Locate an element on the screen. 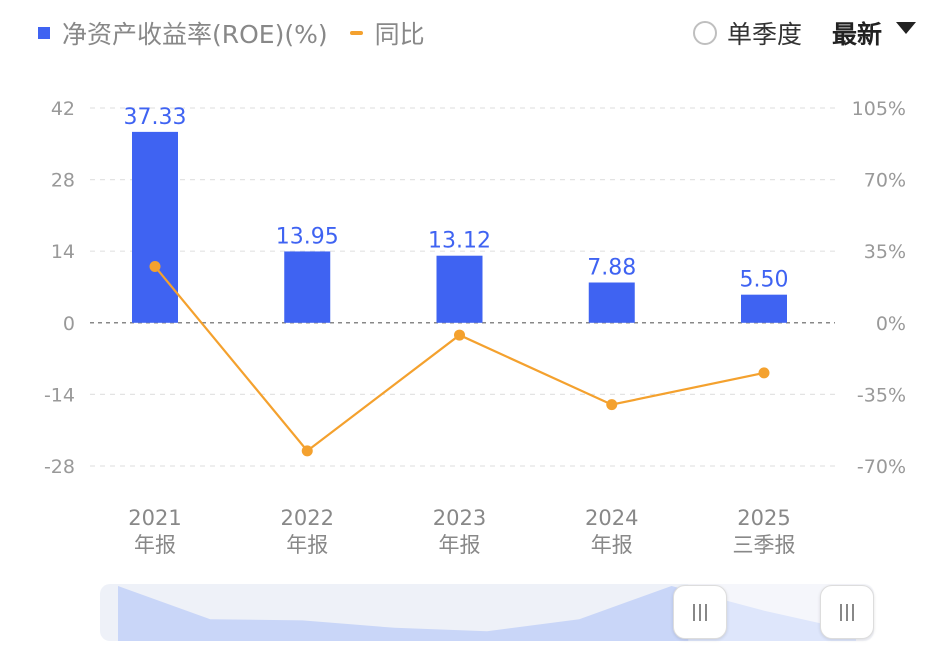  y-right-tick-label: 70% is located at coordinates (885, 181).